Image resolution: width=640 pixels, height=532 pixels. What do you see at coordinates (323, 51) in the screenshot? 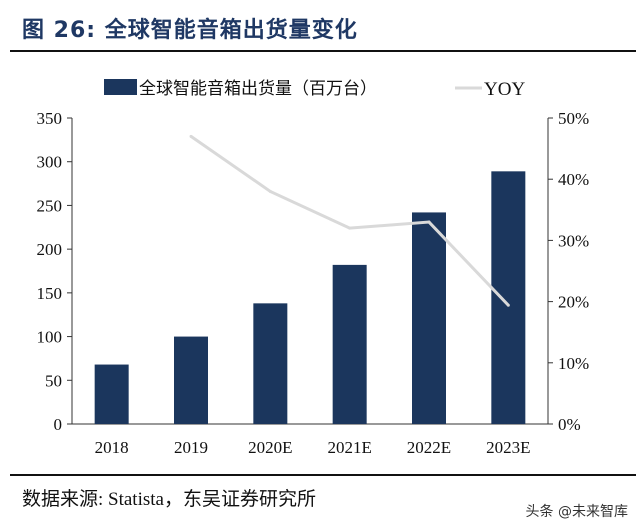
I see `top-divider` at bounding box center [323, 51].